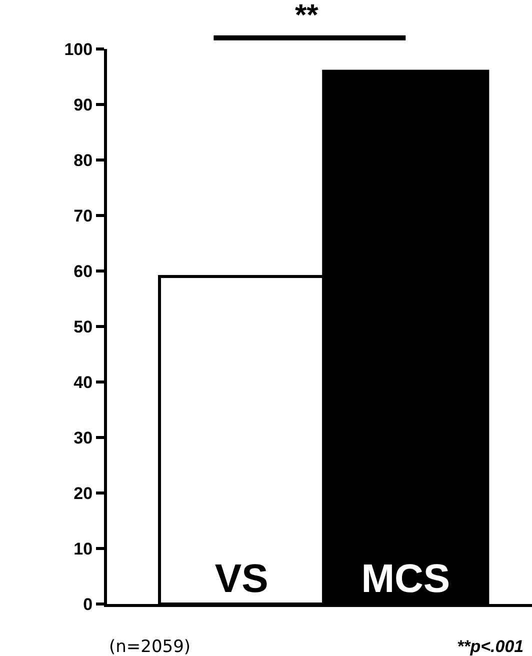 Image resolution: width=532 pixels, height=656 pixels. I want to click on y-tick-label: 40, so click(83, 382).